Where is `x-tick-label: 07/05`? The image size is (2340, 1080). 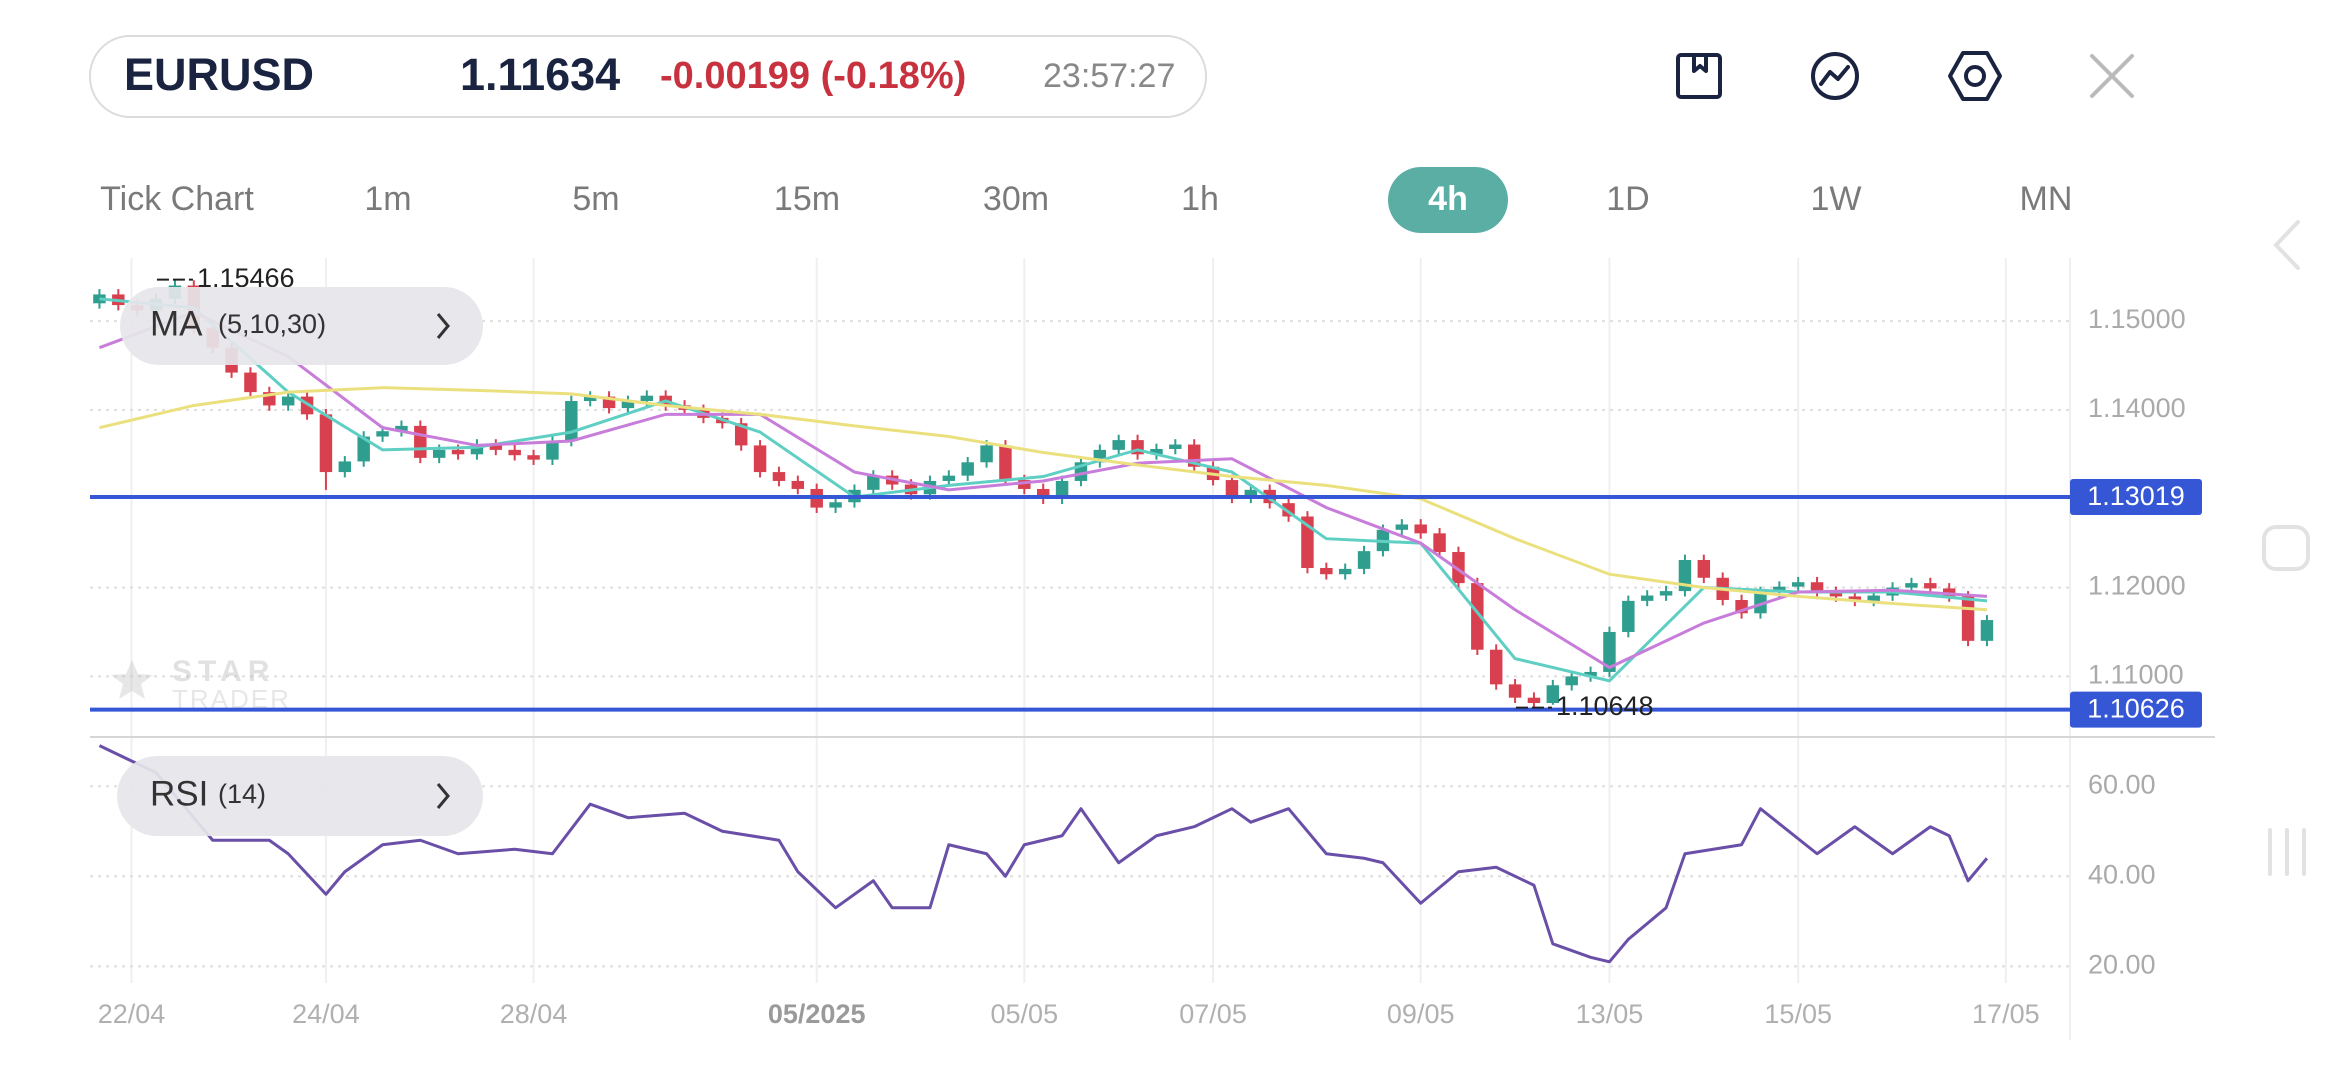
x-tick-label: 07/05 is located at coordinates (1213, 1014).